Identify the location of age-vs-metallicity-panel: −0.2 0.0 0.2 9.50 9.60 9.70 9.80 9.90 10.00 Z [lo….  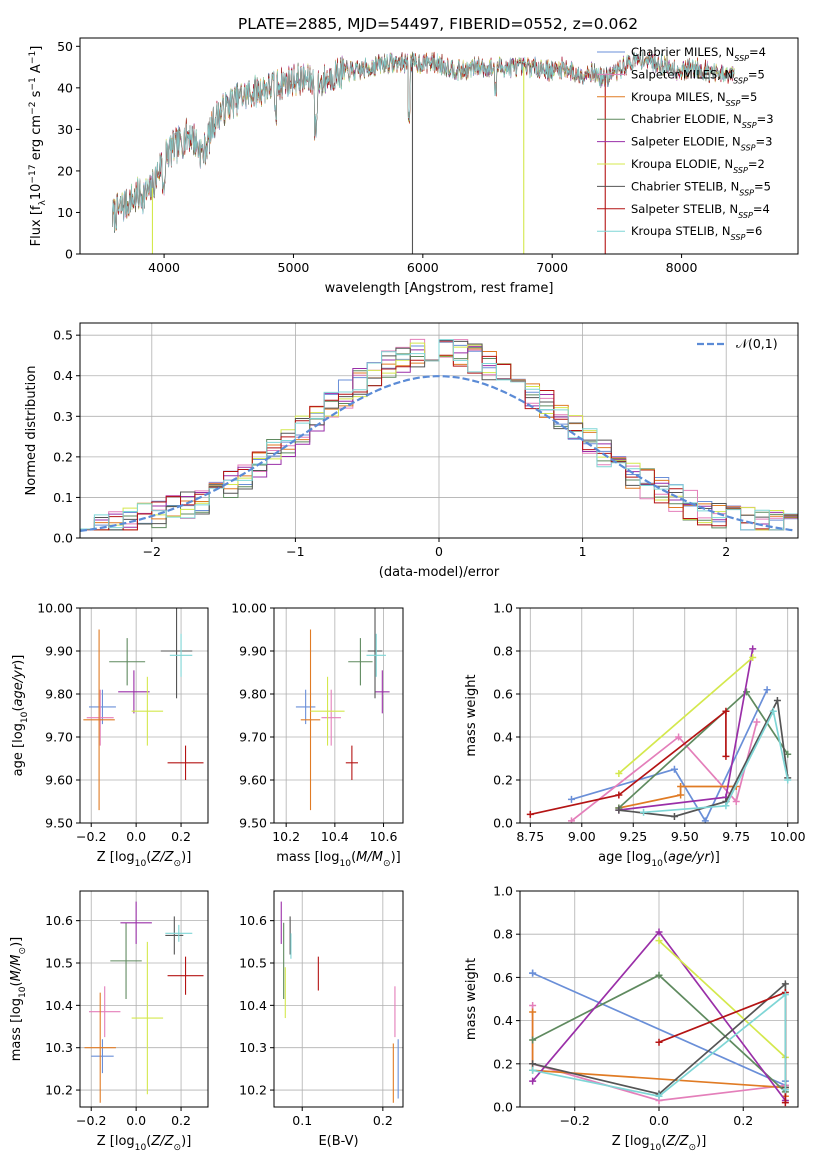
(110, 735).